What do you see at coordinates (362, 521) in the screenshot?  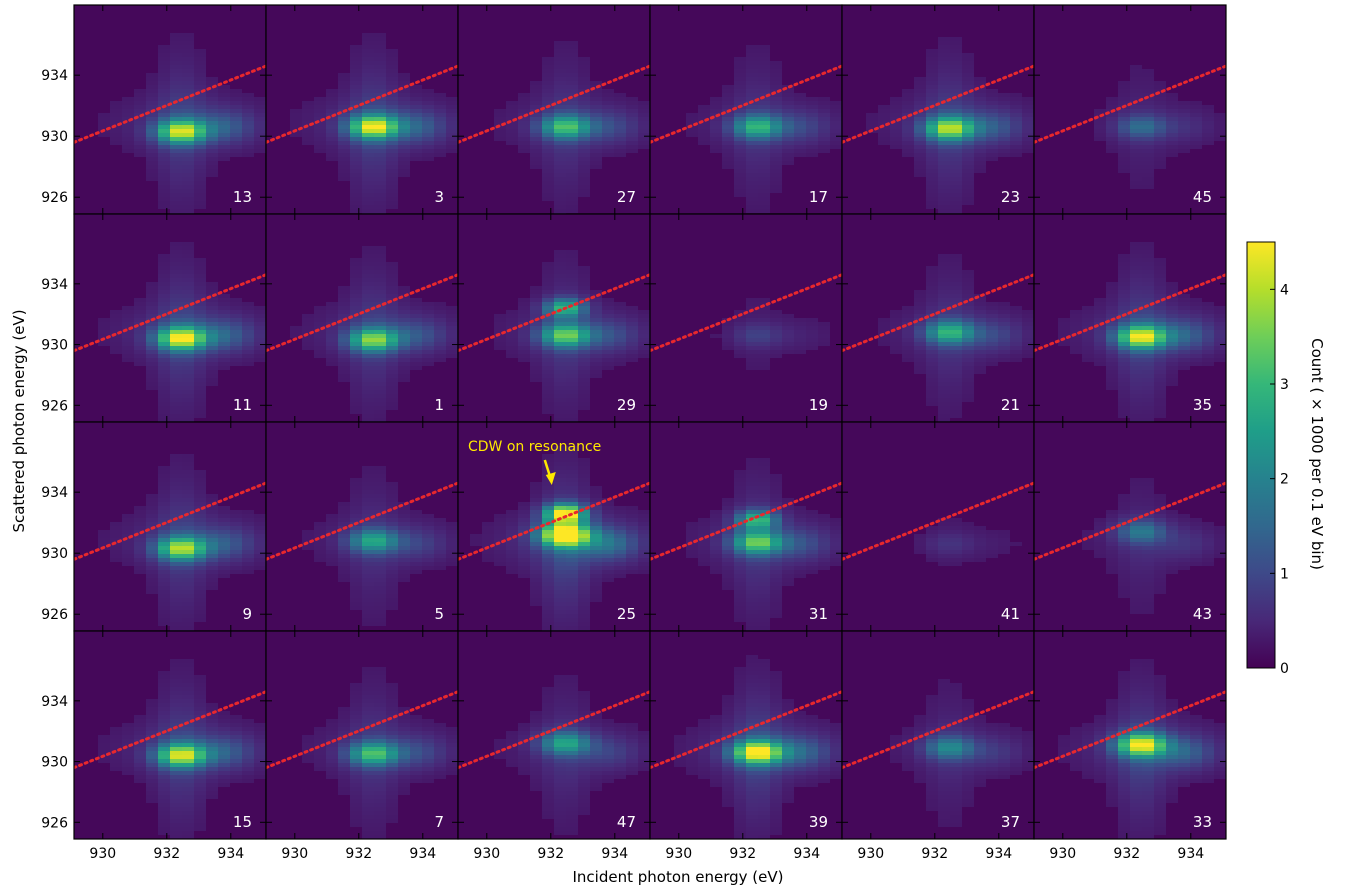 I see `reference-line` at bounding box center [362, 521].